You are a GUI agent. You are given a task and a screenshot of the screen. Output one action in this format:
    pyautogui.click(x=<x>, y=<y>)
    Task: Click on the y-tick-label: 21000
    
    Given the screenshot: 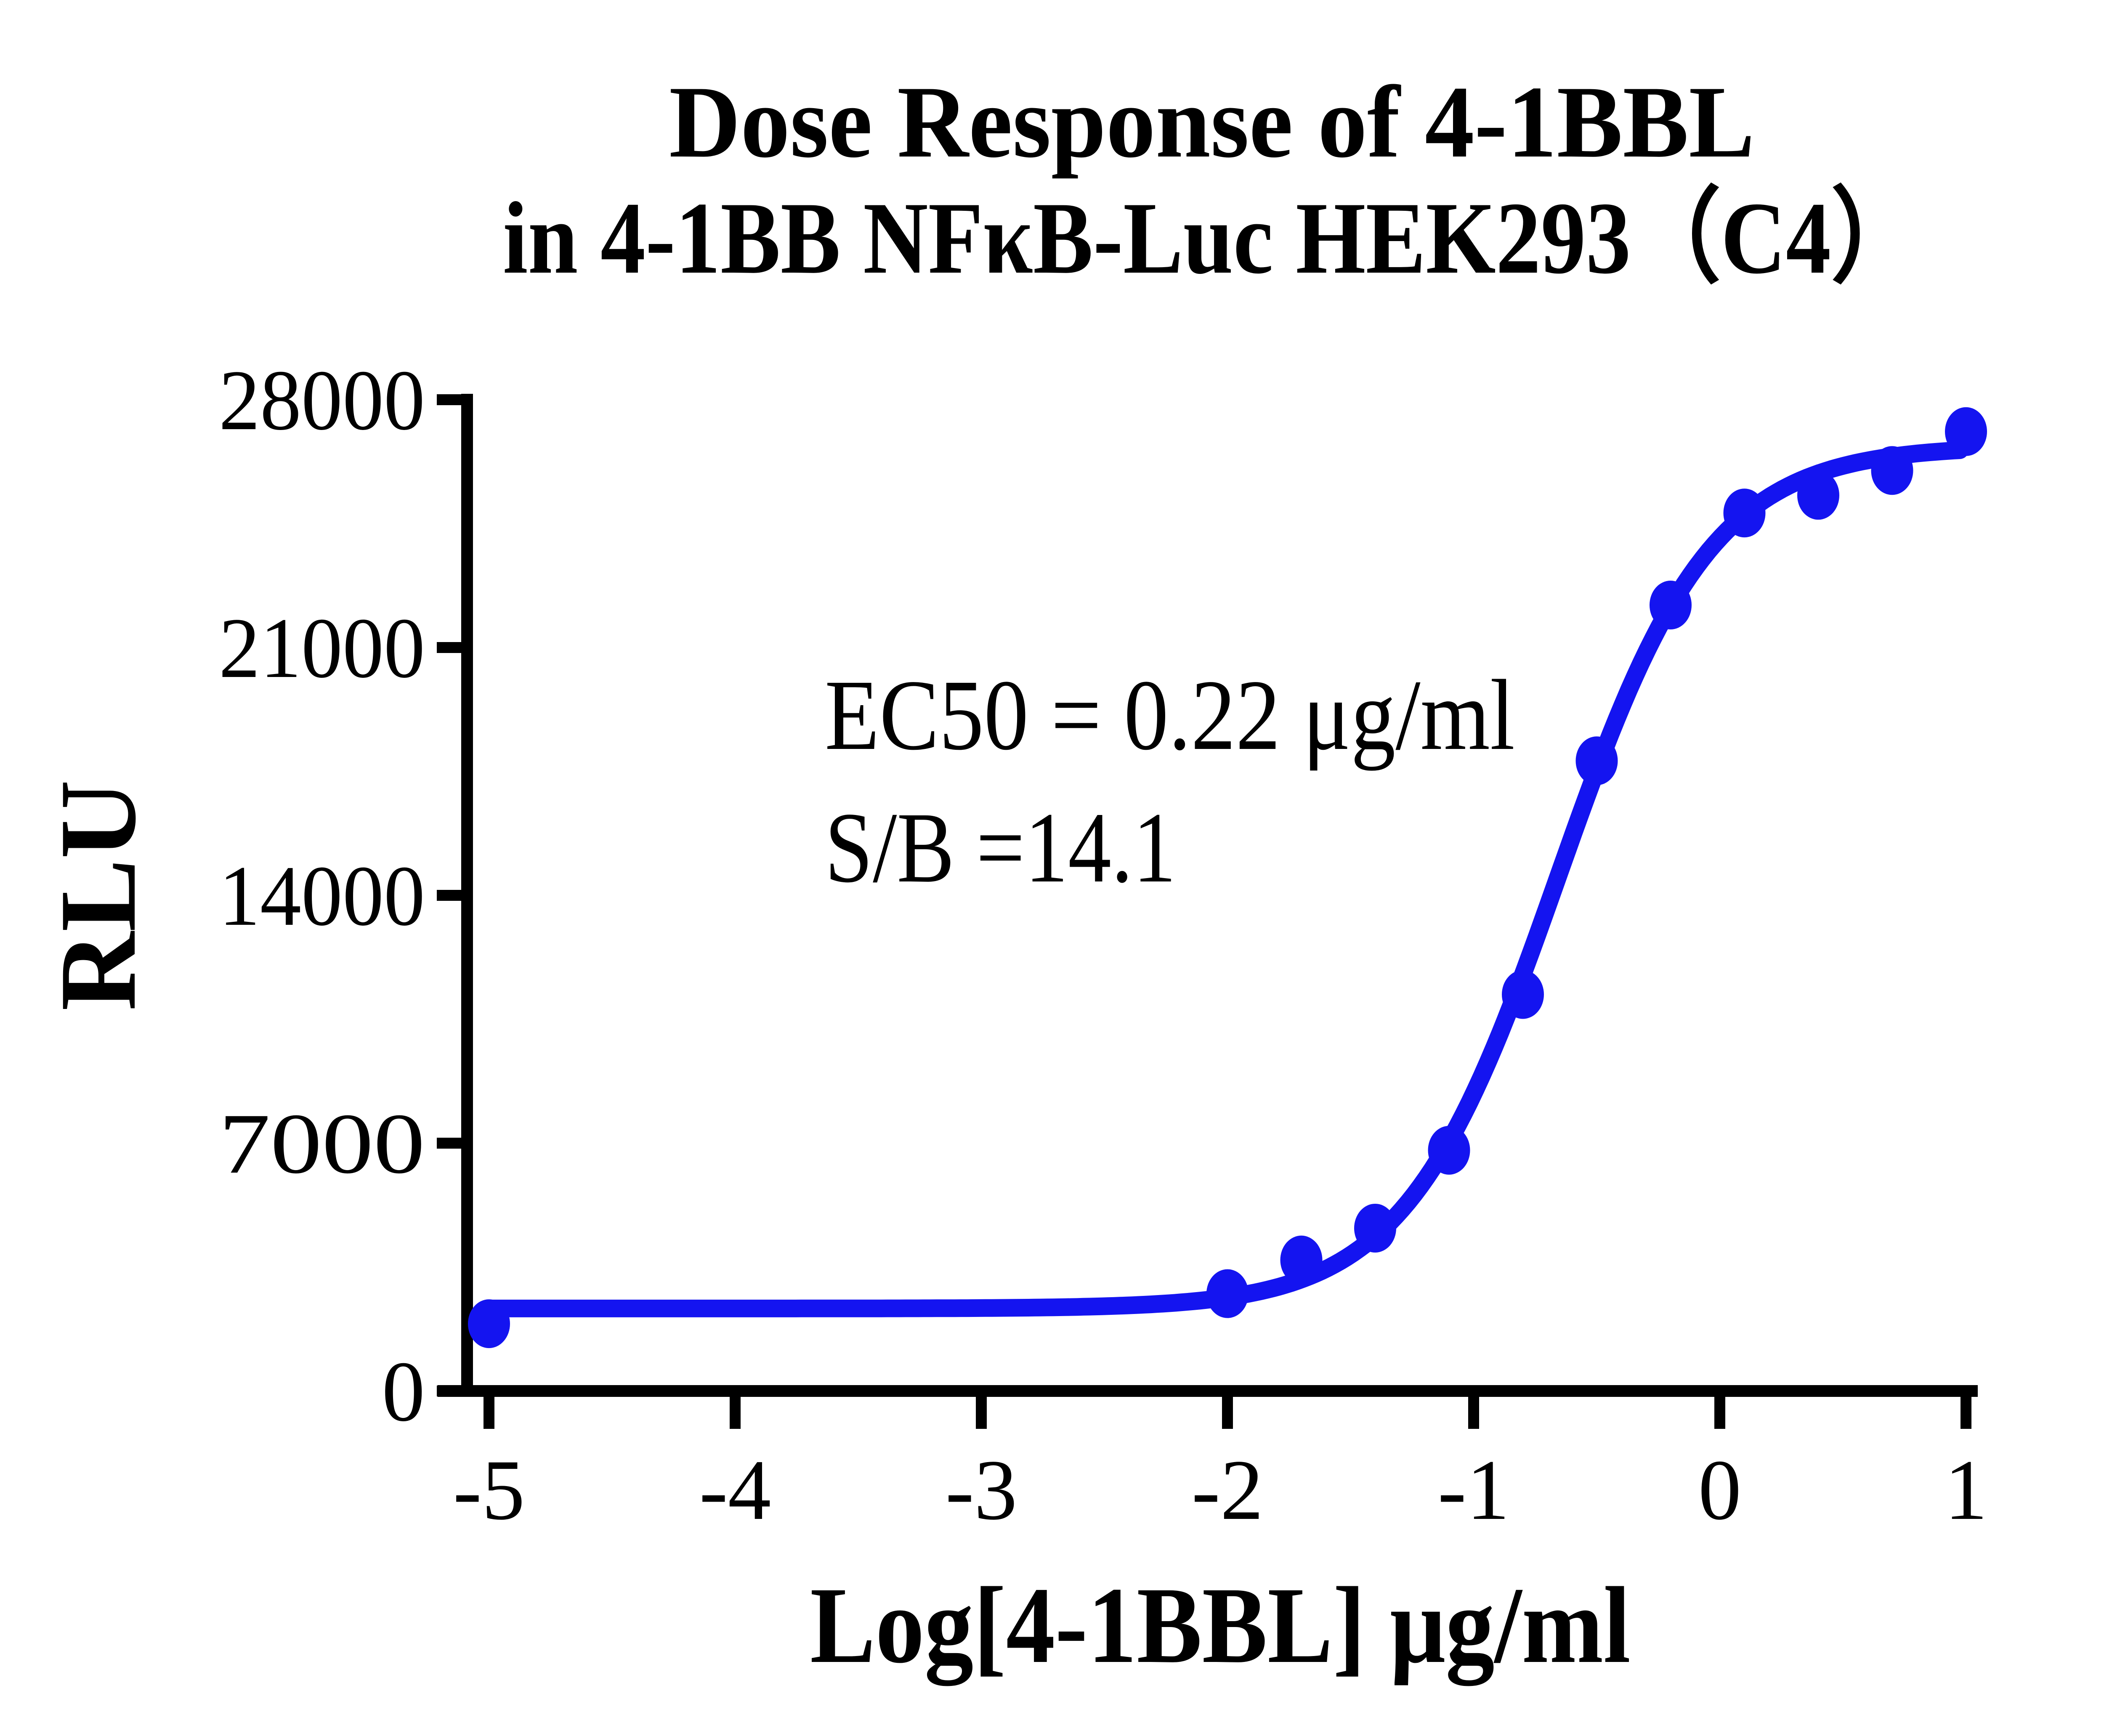 What is the action you would take?
    pyautogui.click(x=322, y=648)
    